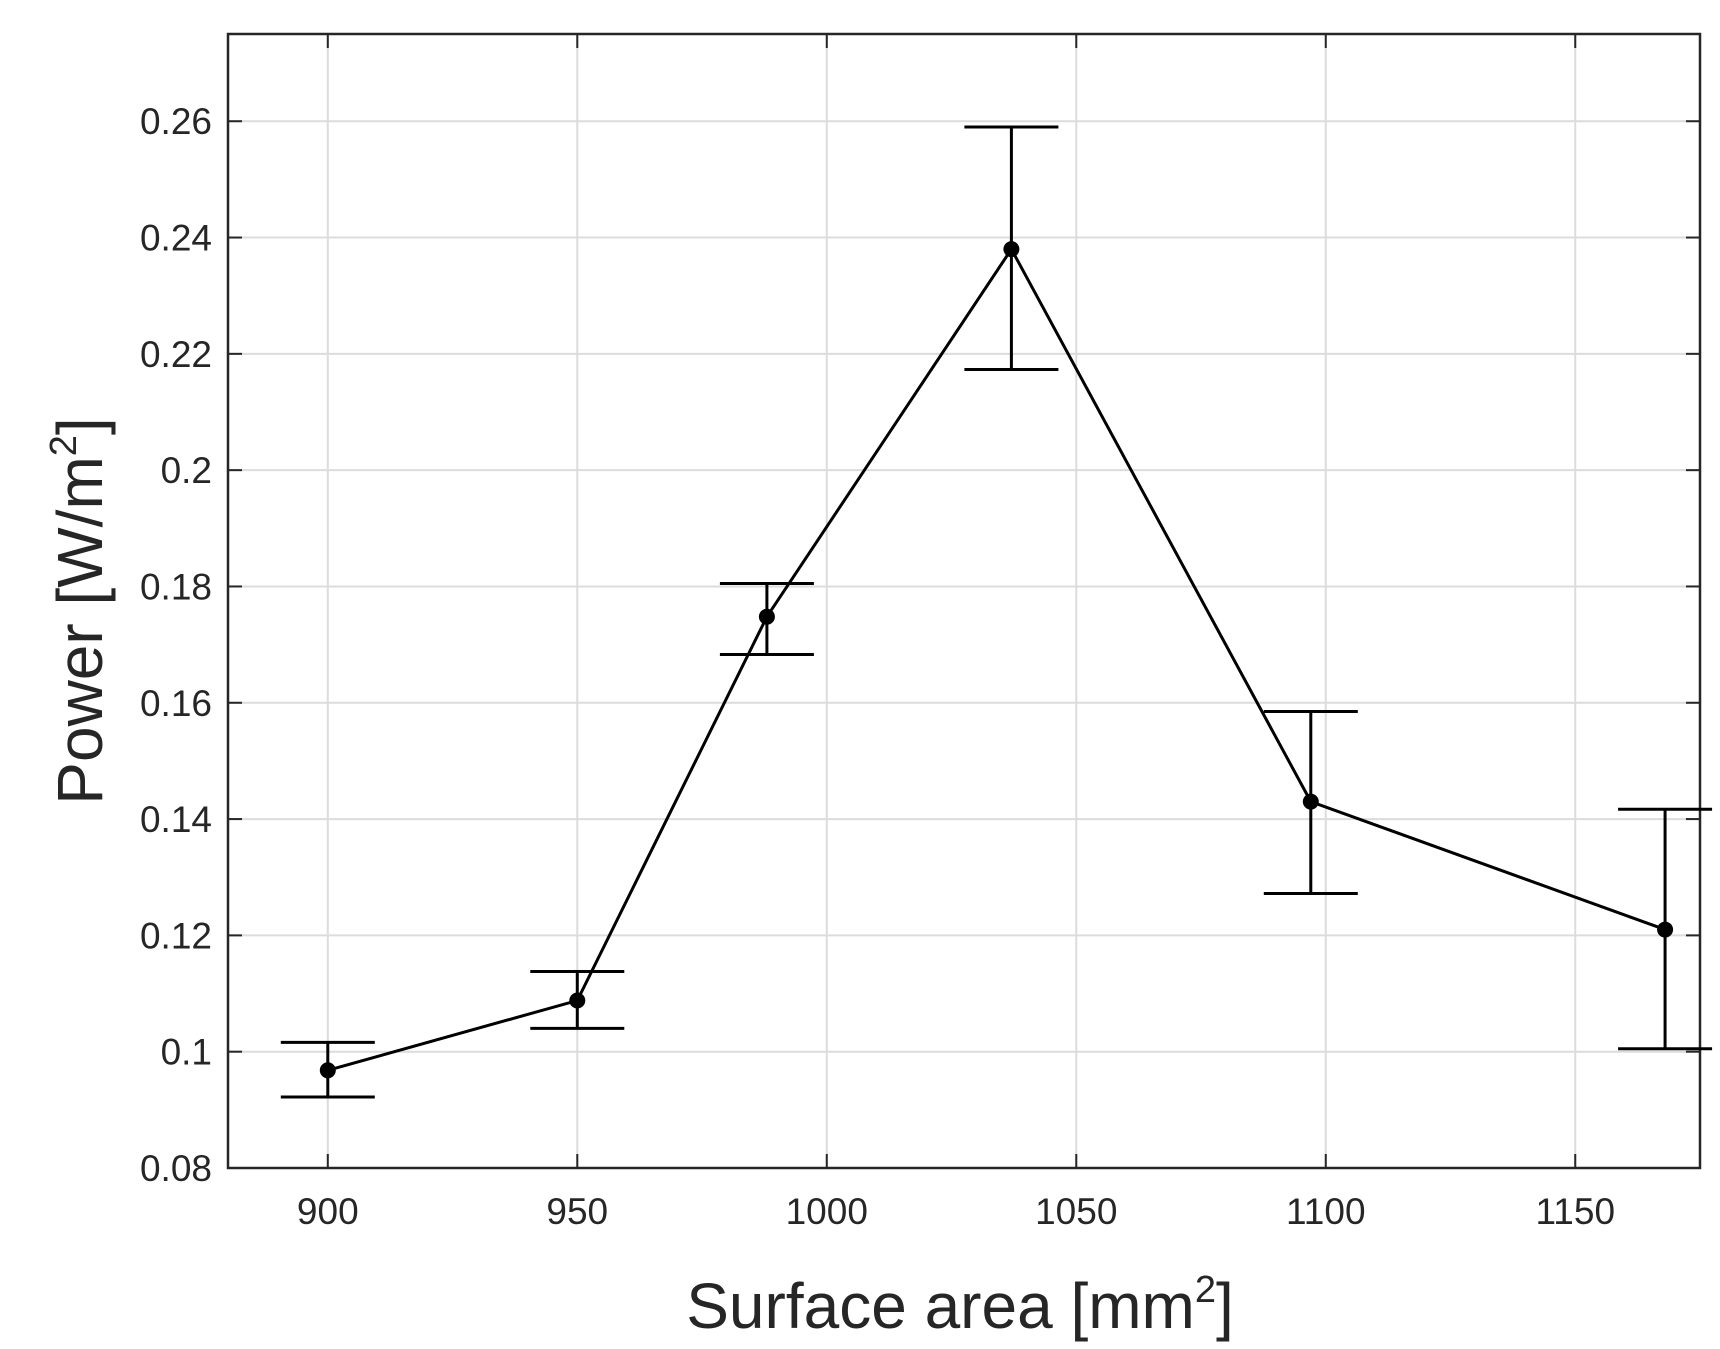 This screenshot has width=1720, height=1349. What do you see at coordinates (176, 121) in the screenshot?
I see `y-tick-label: 0.26` at bounding box center [176, 121].